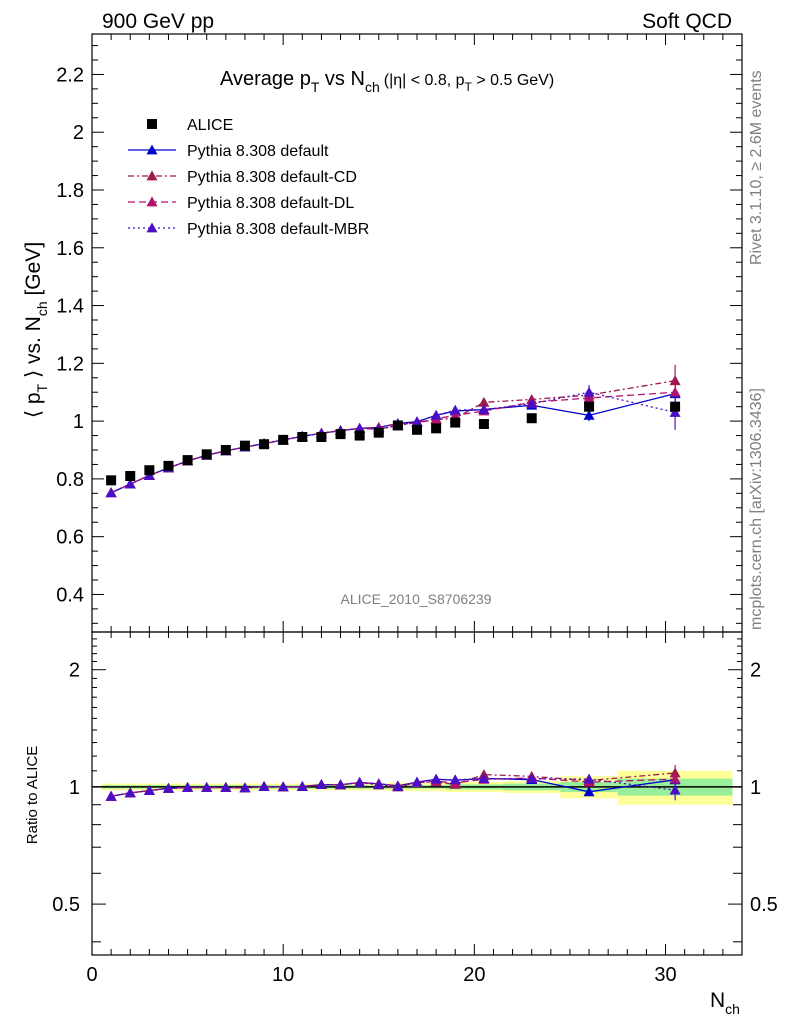  Describe the element at coordinates (91, 975) in the screenshot. I see `x-tick-label: 0` at that location.